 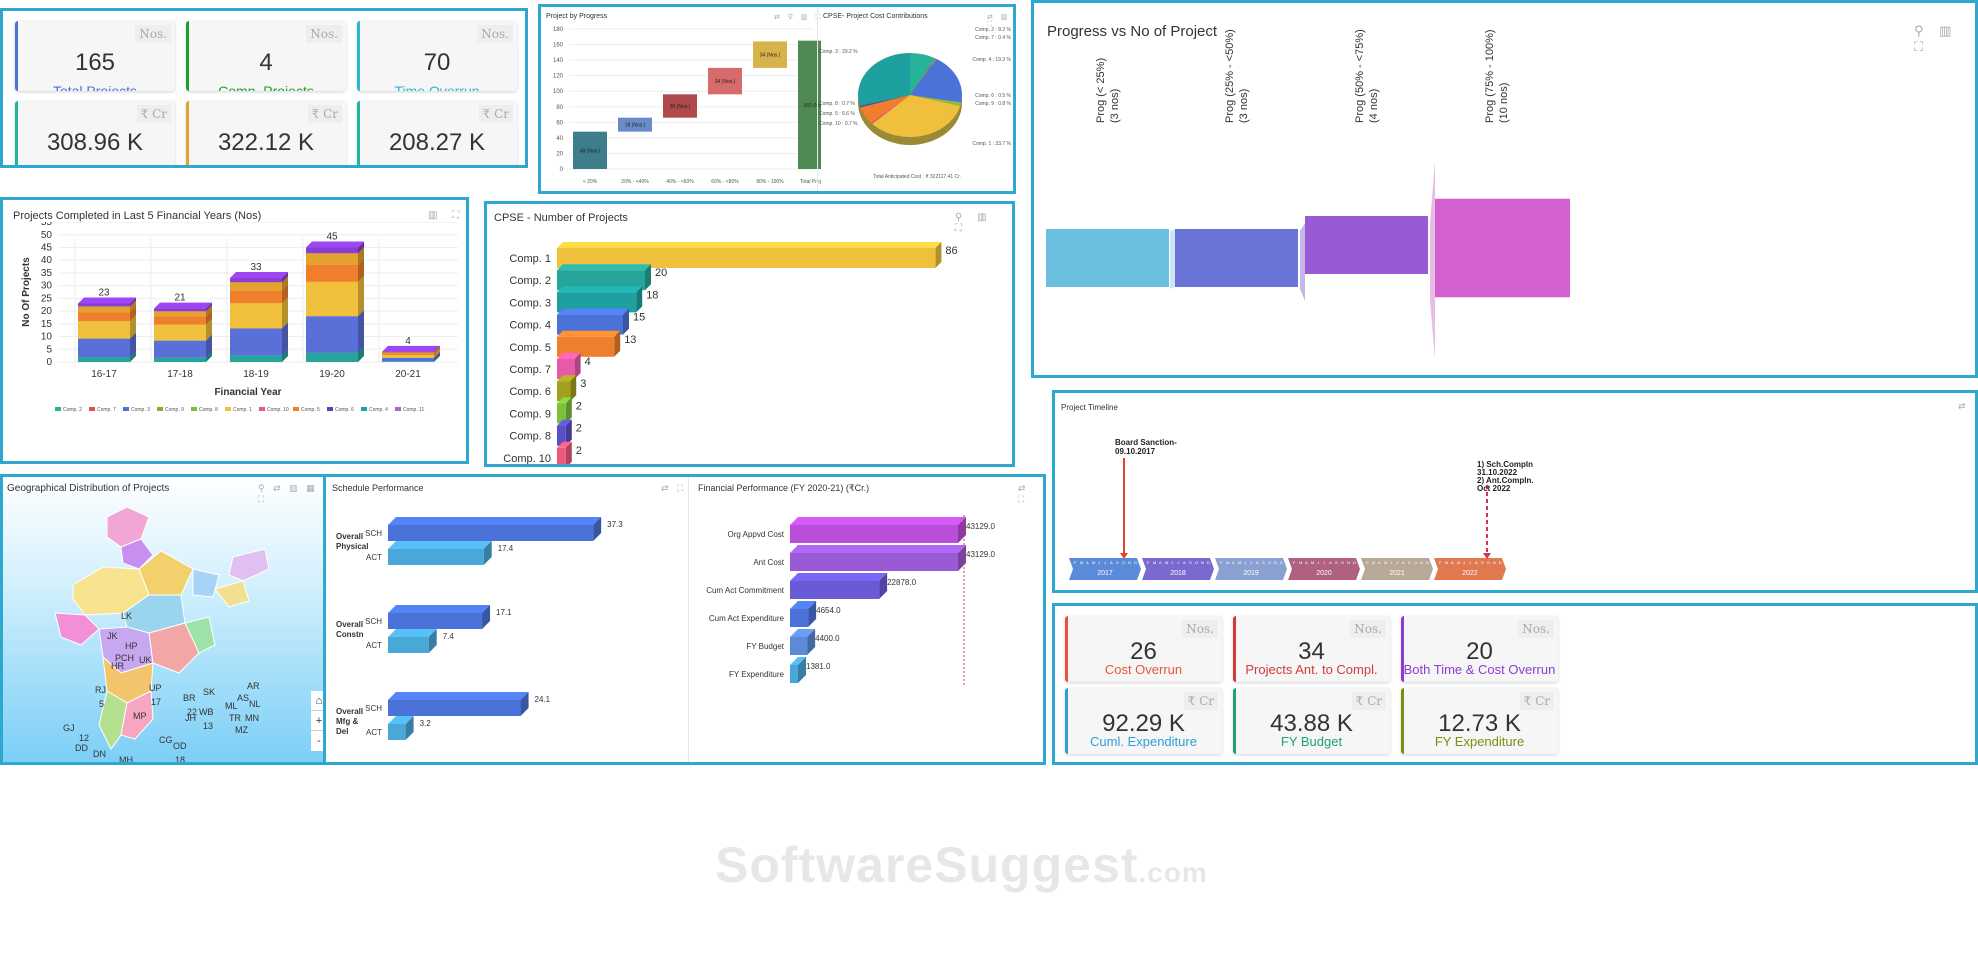 What do you see at coordinates (559, 139) in the screenshot?
I see `y-tick: 40` at bounding box center [559, 139].